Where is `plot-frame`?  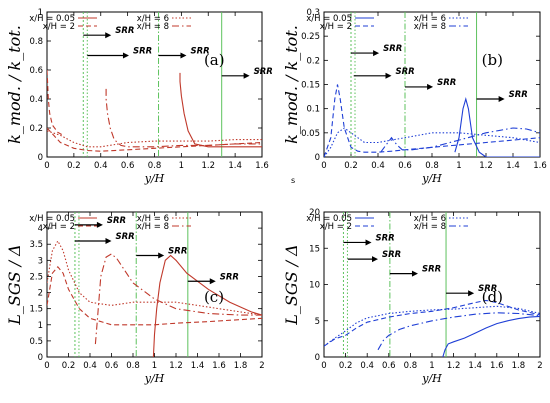
plot-frame is located at coordinates (432, 84).